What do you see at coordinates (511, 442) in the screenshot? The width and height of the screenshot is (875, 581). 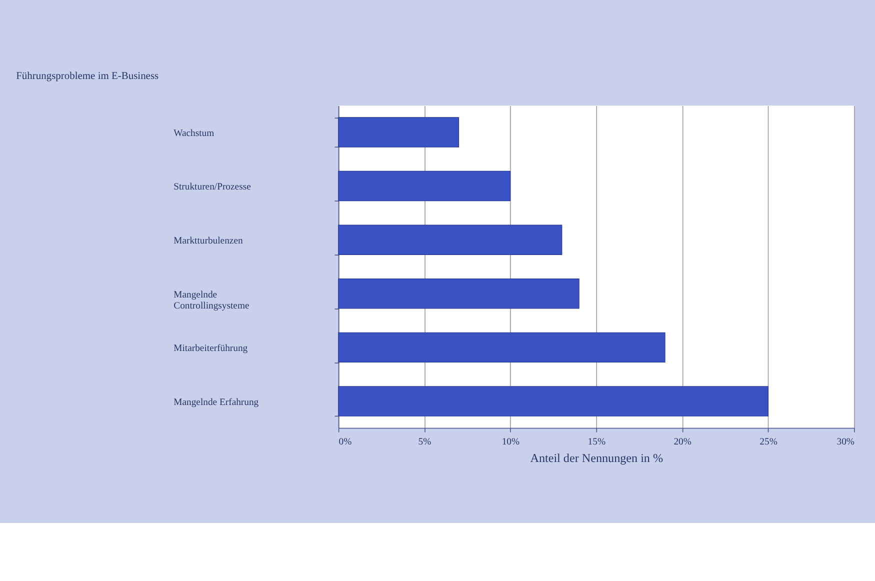 I see `x-tick-label: 10%` at bounding box center [511, 442].